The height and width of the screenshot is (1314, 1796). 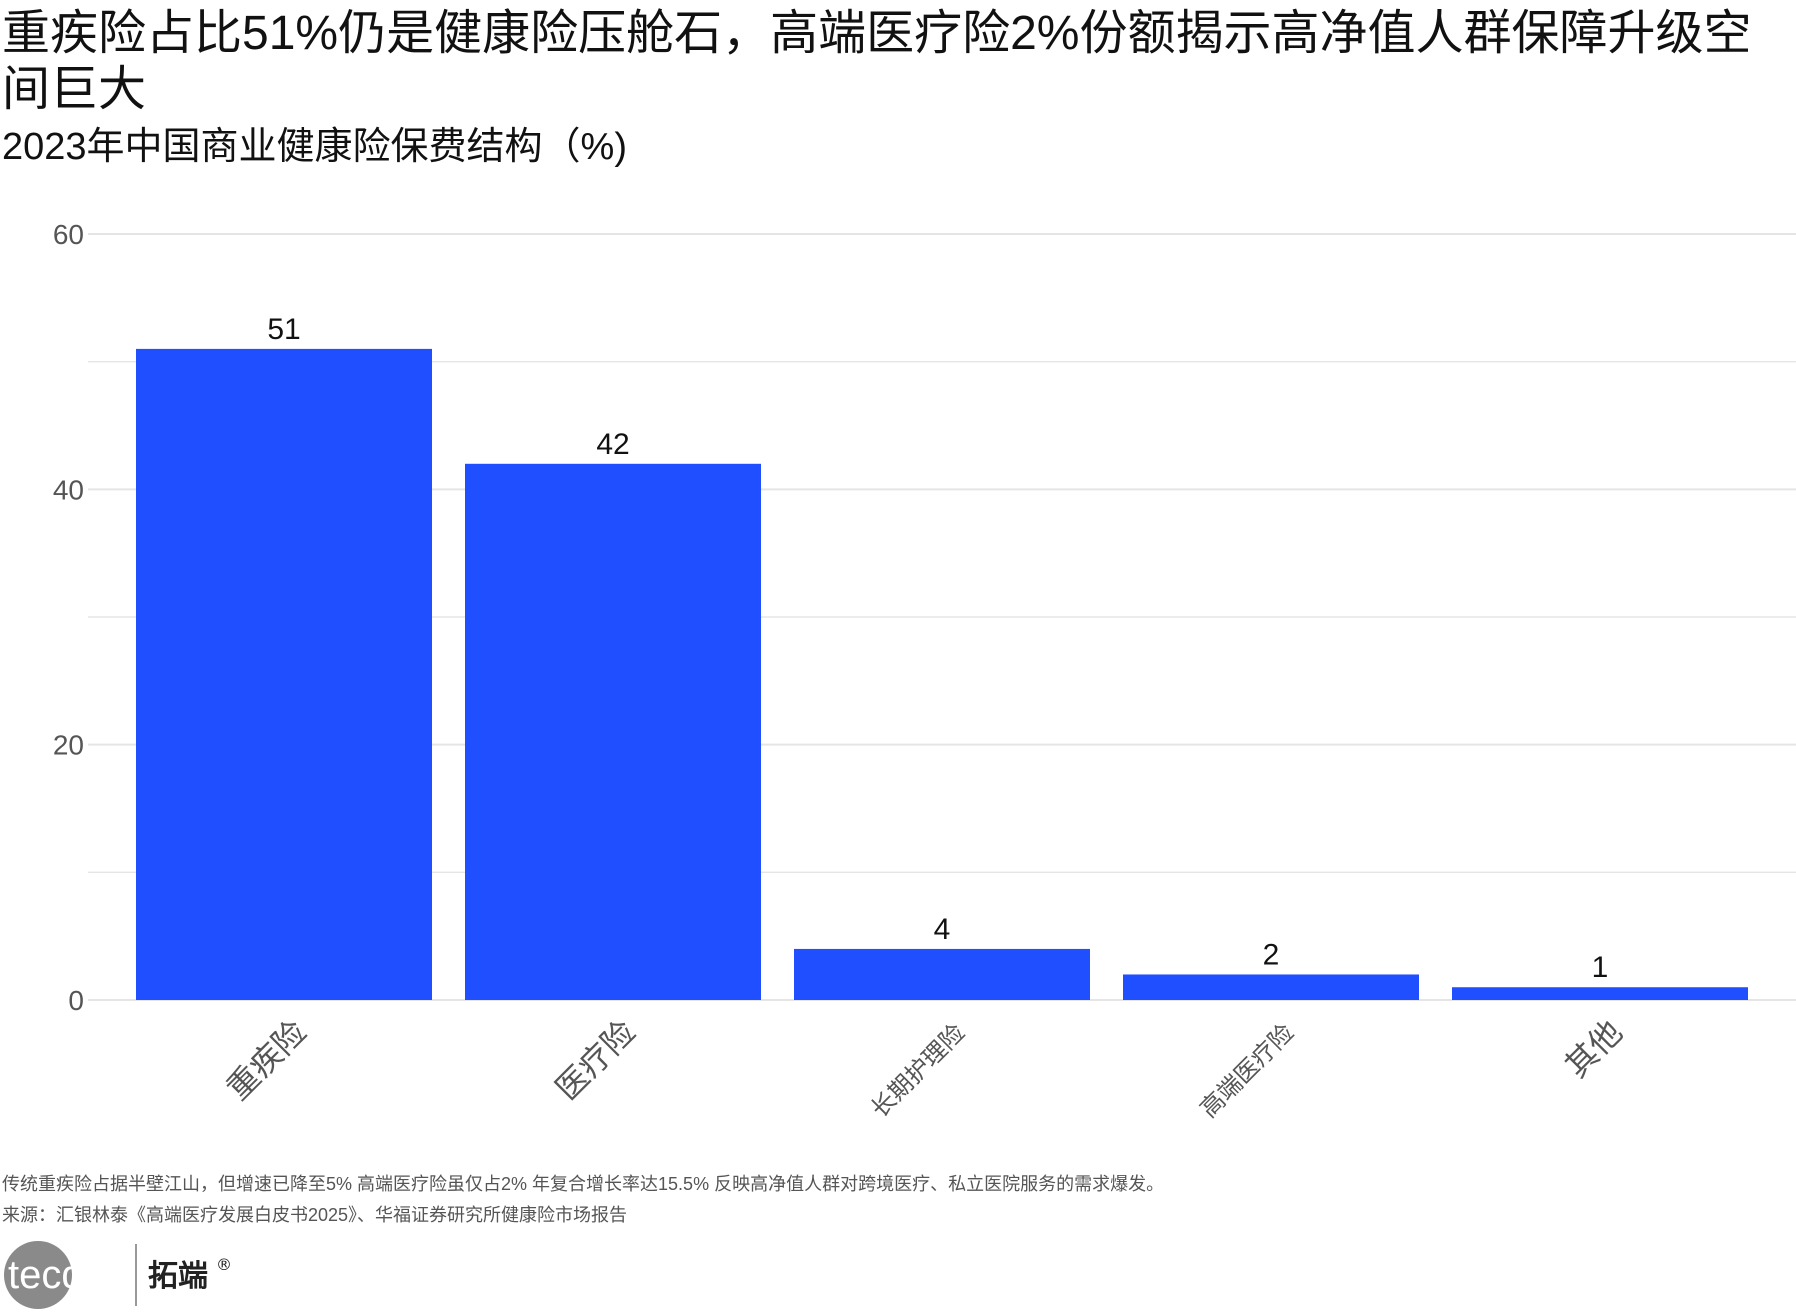 What do you see at coordinates (1247, 1070) in the screenshot?
I see `x-tick-label: 高端医疗险` at bounding box center [1247, 1070].